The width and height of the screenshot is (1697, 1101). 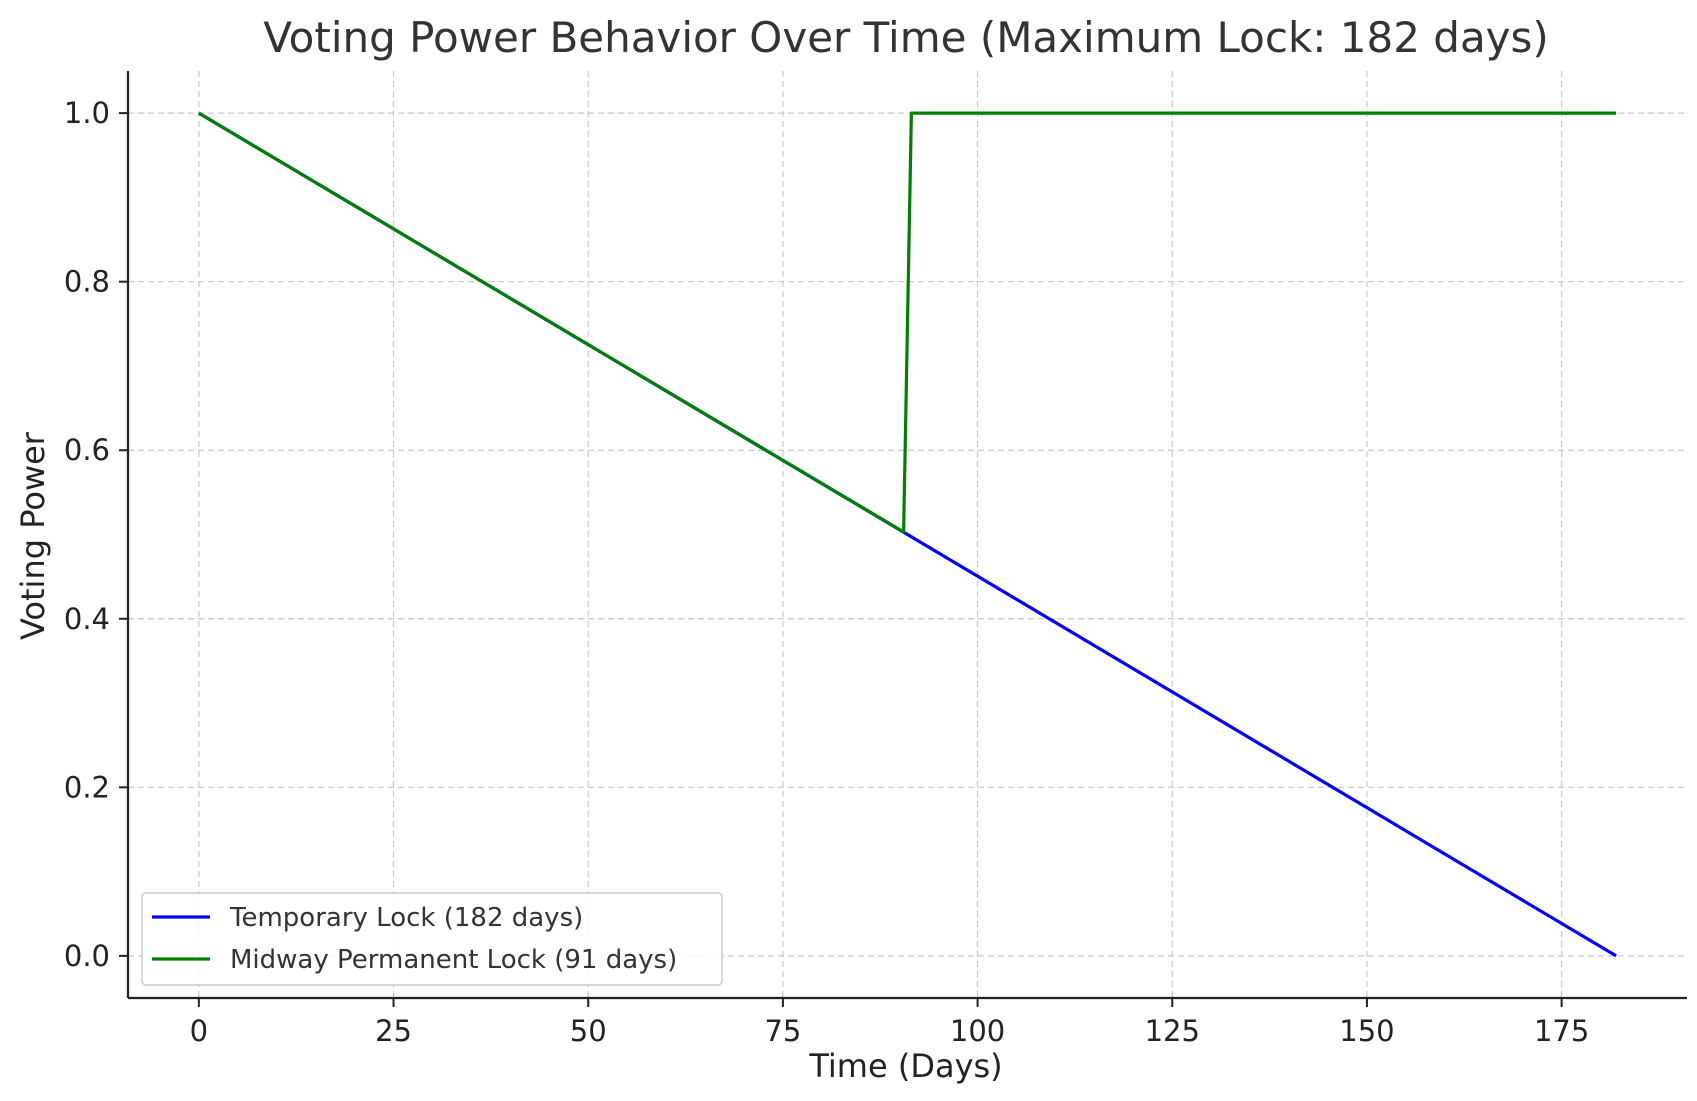 What do you see at coordinates (406, 918) in the screenshot?
I see `legend-label-1: Temporary Lock (182 days)` at bounding box center [406, 918].